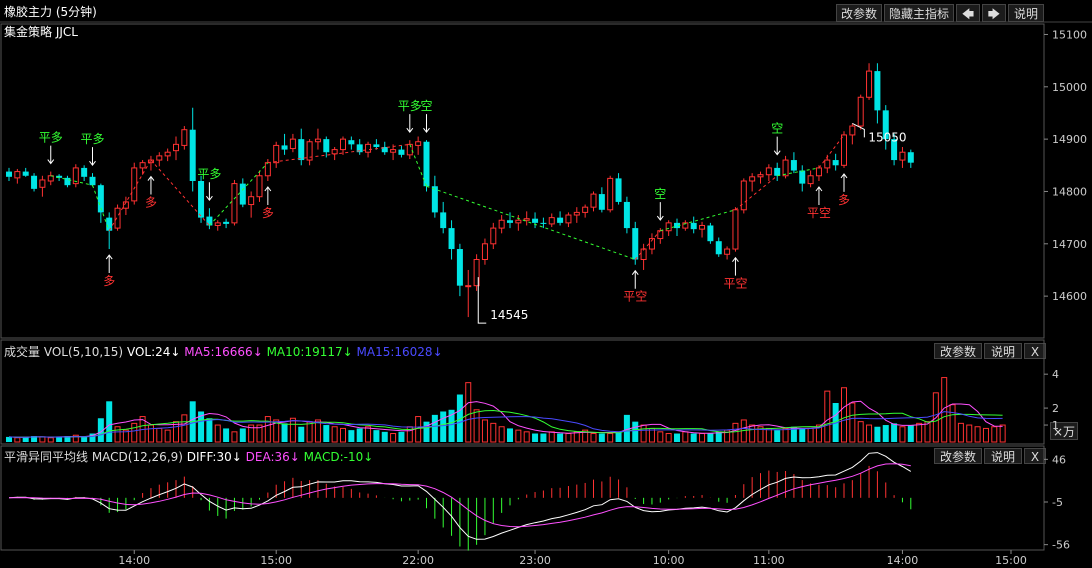  Describe the element at coordinates (903, 560) in the screenshot. I see `x-tick-label: 14:00` at that location.